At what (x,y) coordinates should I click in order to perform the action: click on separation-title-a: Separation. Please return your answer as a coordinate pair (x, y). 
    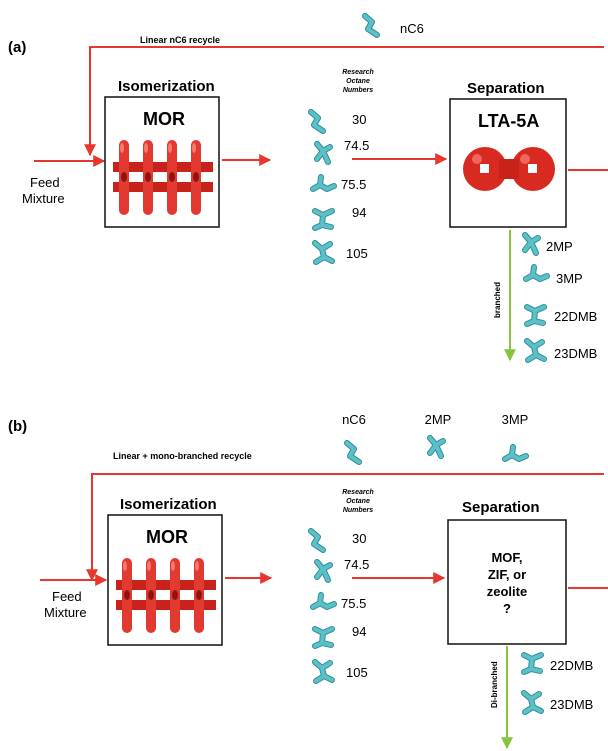
    Looking at the image, I should click on (506, 88).